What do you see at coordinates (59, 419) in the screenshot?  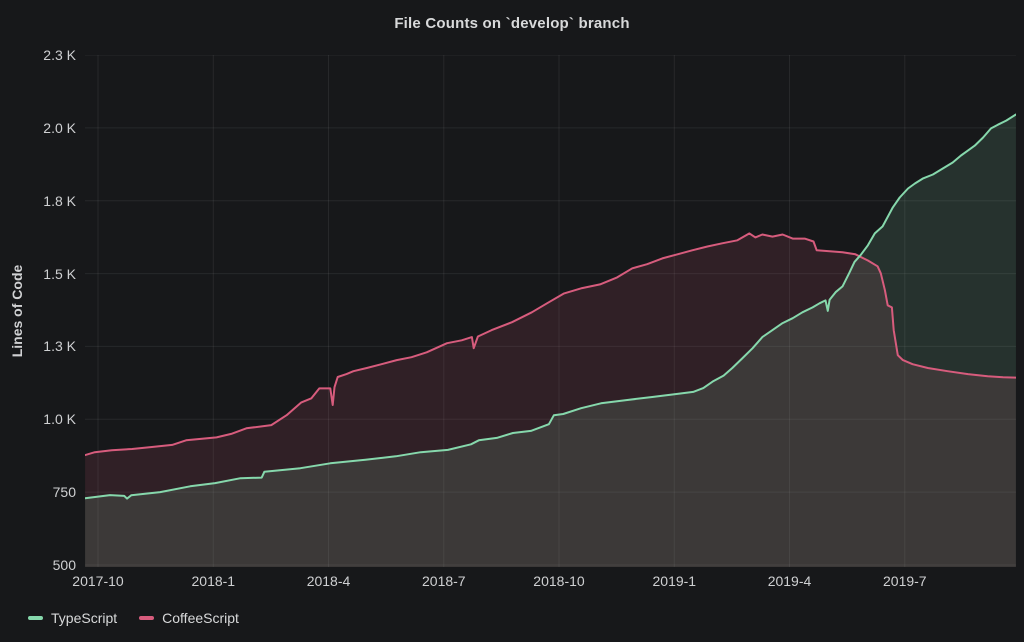 I see `y-tick-label: 1.0 K` at bounding box center [59, 419].